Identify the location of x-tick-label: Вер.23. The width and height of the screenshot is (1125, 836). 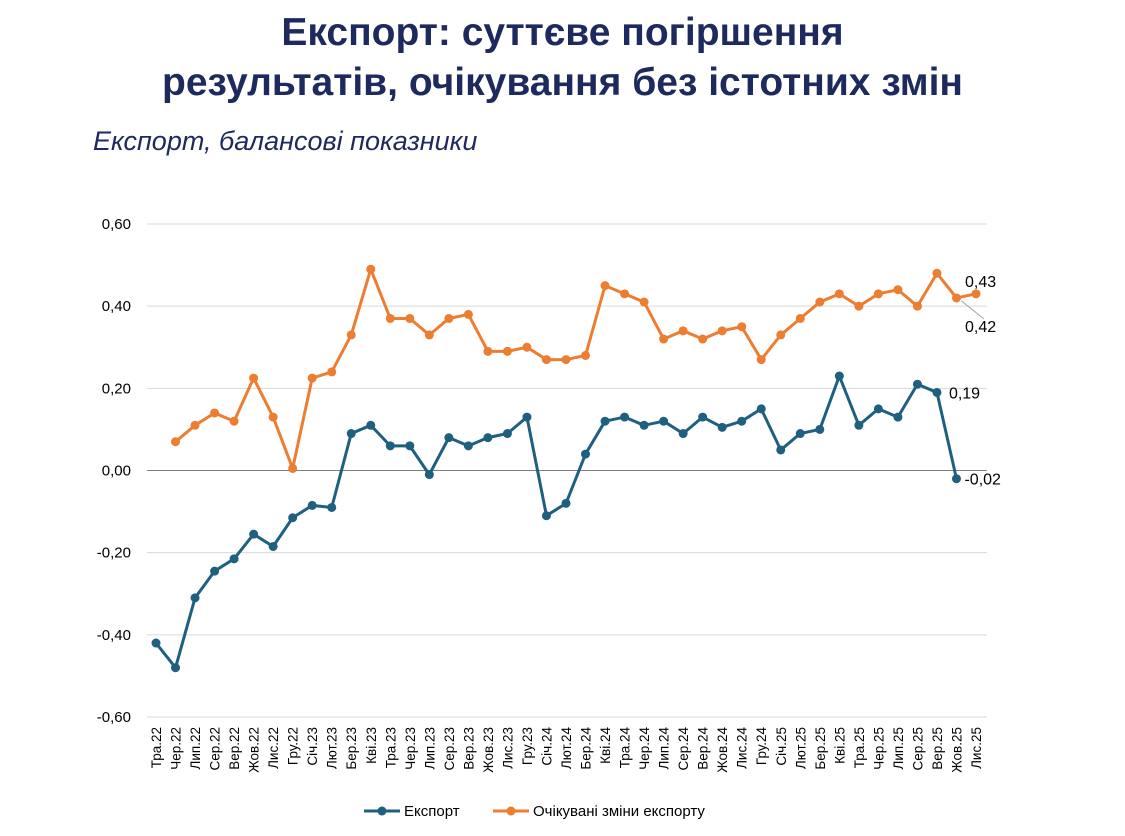
(468, 748).